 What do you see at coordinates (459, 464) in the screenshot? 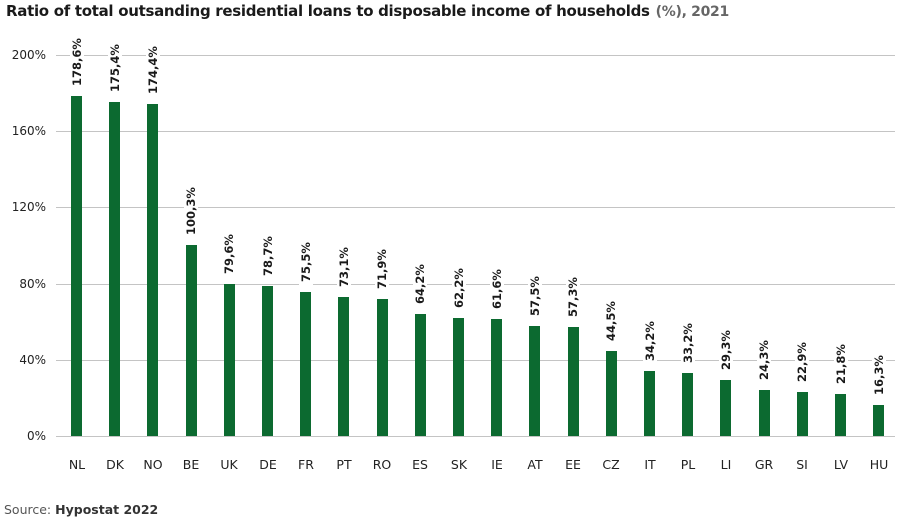
I see `x-axis-category-label: SK` at bounding box center [459, 464].